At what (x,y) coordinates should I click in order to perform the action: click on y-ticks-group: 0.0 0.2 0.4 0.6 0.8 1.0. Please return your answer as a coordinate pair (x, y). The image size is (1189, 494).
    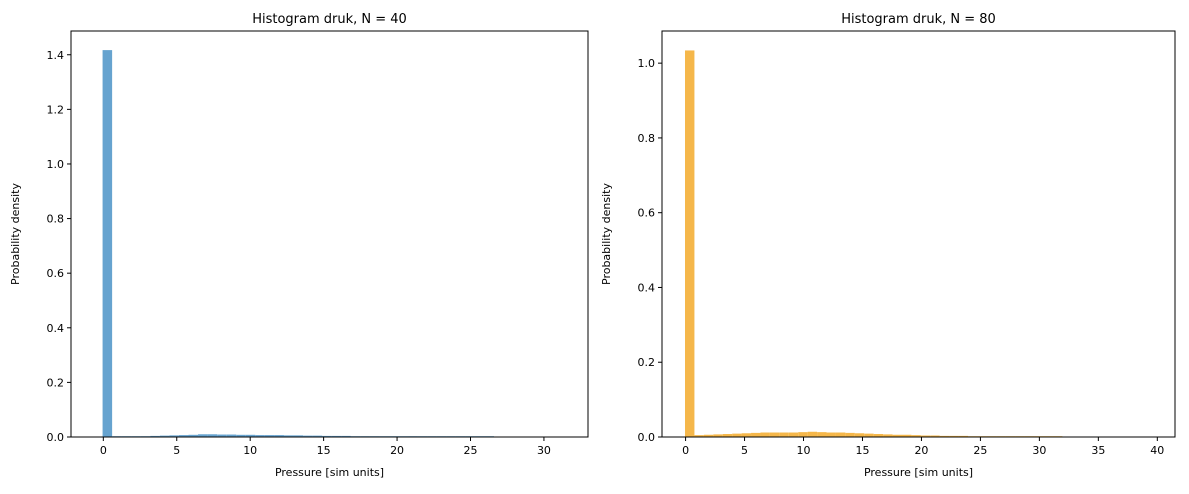
    Looking at the image, I should click on (650, 250).